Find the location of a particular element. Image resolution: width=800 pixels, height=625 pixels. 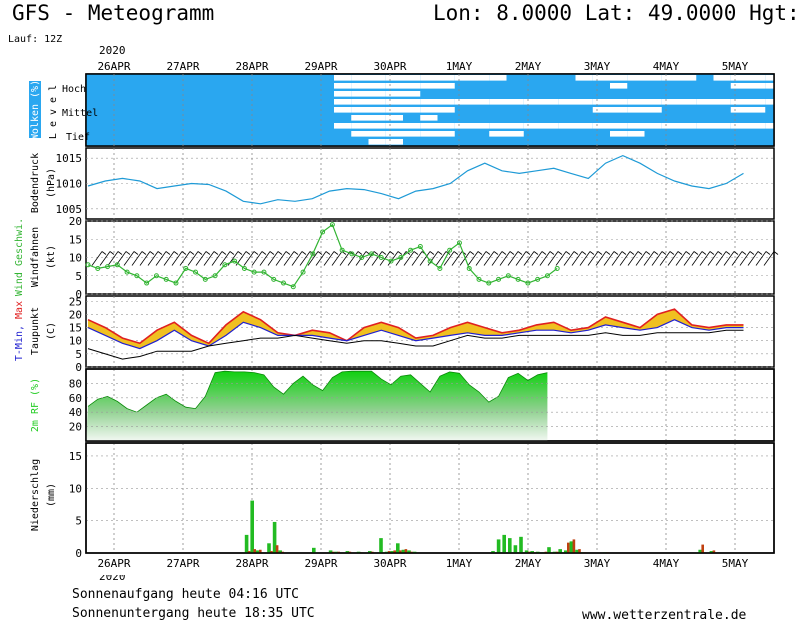

rh-area is located at coordinates (430, 406).